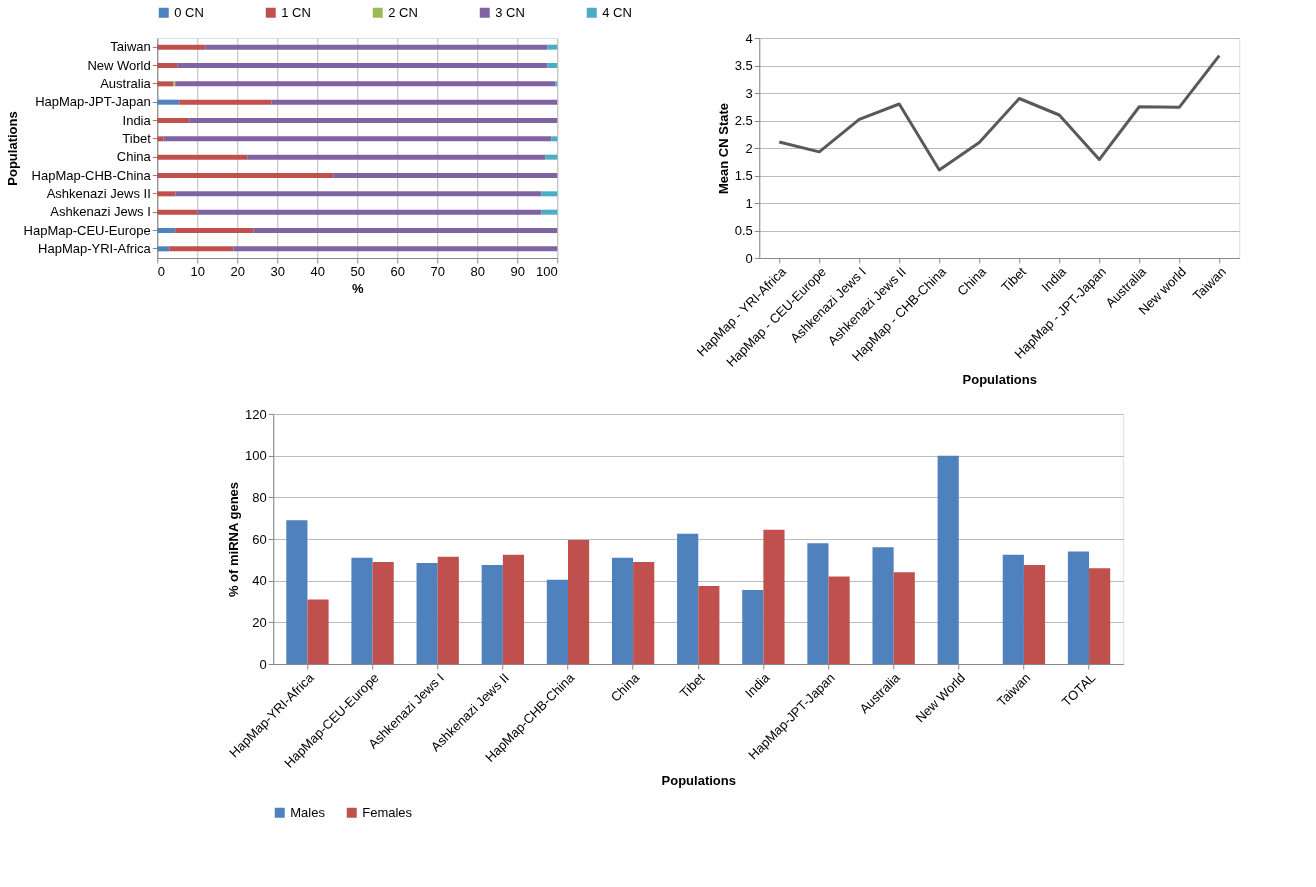  What do you see at coordinates (161, 271) in the screenshot?
I see `x-tick-label: 0` at bounding box center [161, 271].